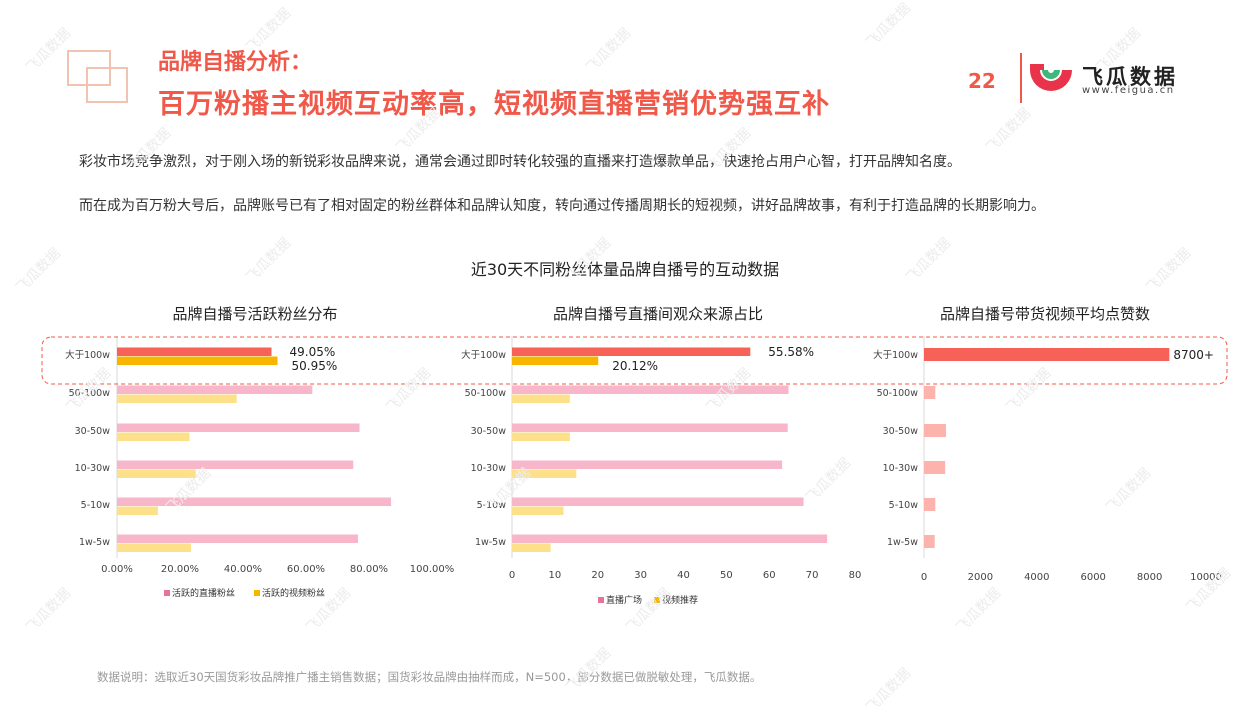 The width and height of the screenshot is (1250, 717). I want to click on chart-3-category-label: 30-50w, so click(901, 431).